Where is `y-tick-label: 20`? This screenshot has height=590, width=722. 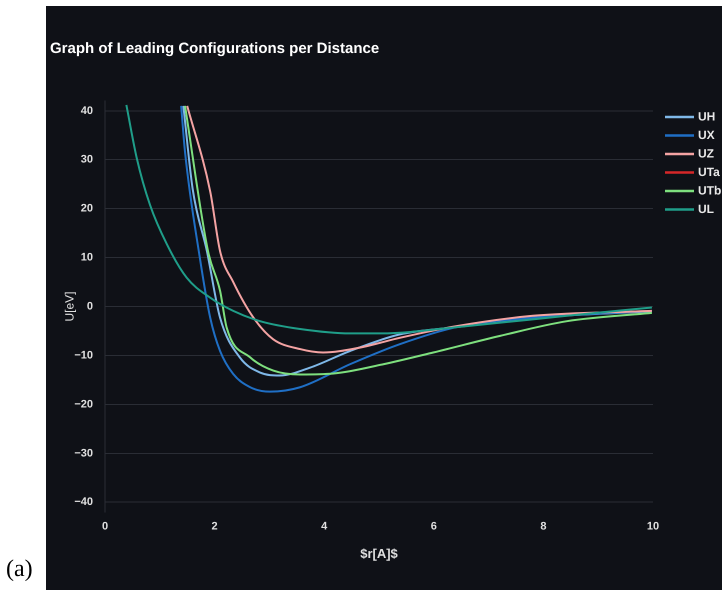
y-tick-label: 20 is located at coordinates (86, 208).